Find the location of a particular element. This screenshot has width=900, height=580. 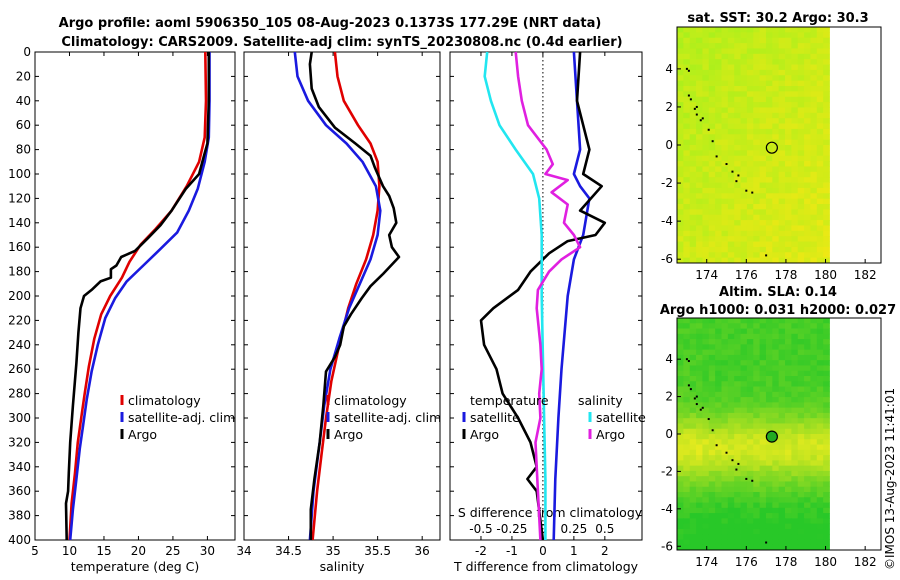

legend-title-temperature: temperature is located at coordinates (509, 400).